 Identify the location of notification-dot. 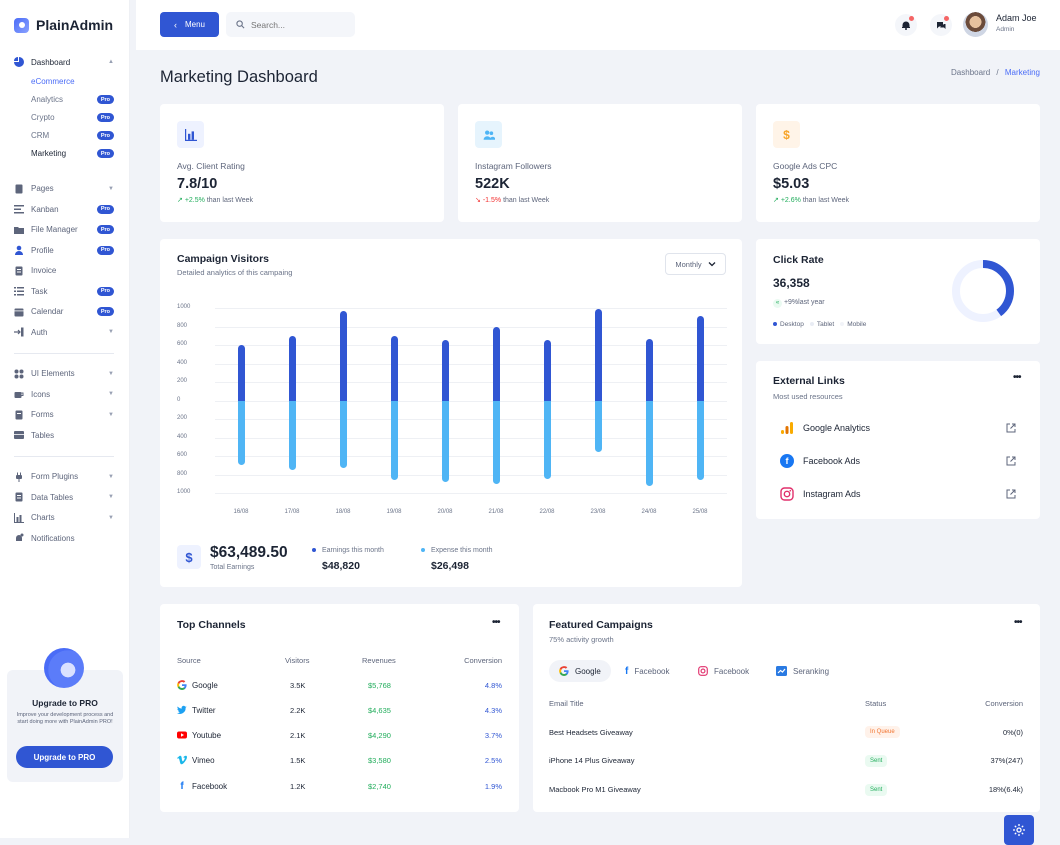
(911, 18).